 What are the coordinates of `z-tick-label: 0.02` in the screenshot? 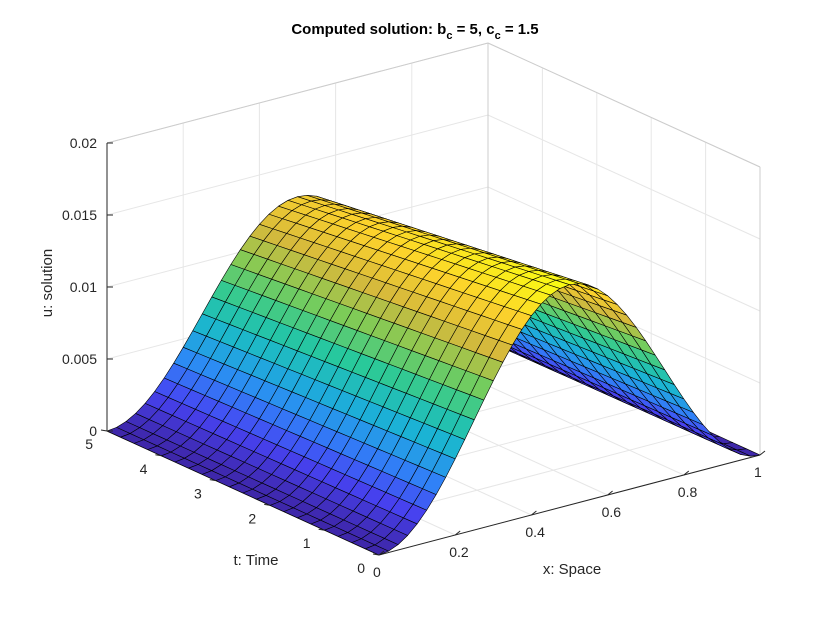 It's located at (83, 143).